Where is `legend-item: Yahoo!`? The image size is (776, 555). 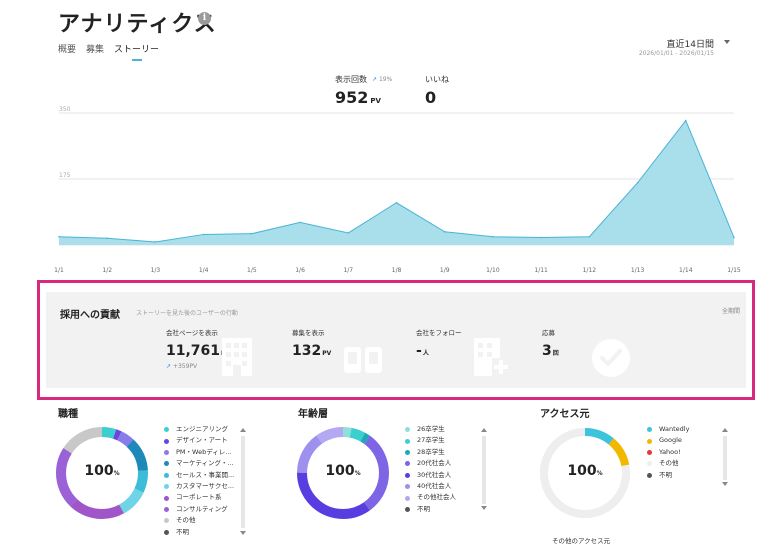 legend-item: Yahoo! is located at coordinates (685, 452).